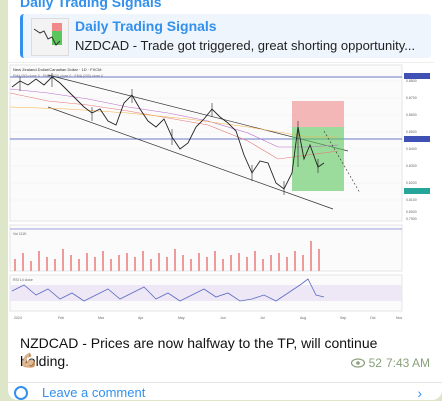 The image size is (442, 401). I want to click on svg-text: 0.7900, so click(411, 219).